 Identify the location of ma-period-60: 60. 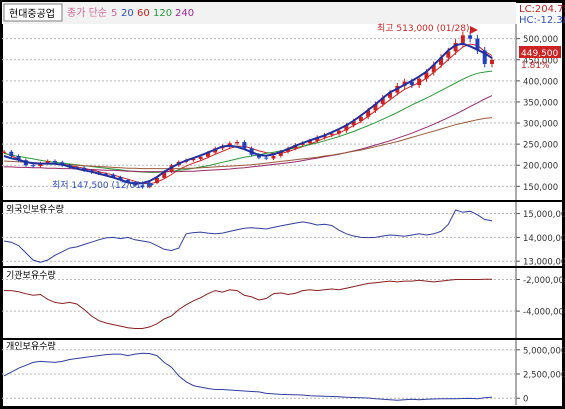
(143, 13).